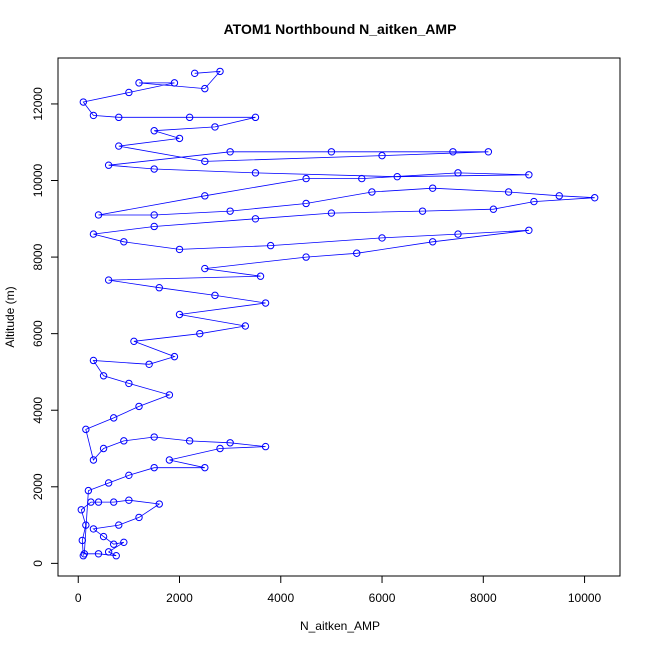  I want to click on y-axis: 0 2000 4000 6000 8000 10000 12000, so click(45, 327).